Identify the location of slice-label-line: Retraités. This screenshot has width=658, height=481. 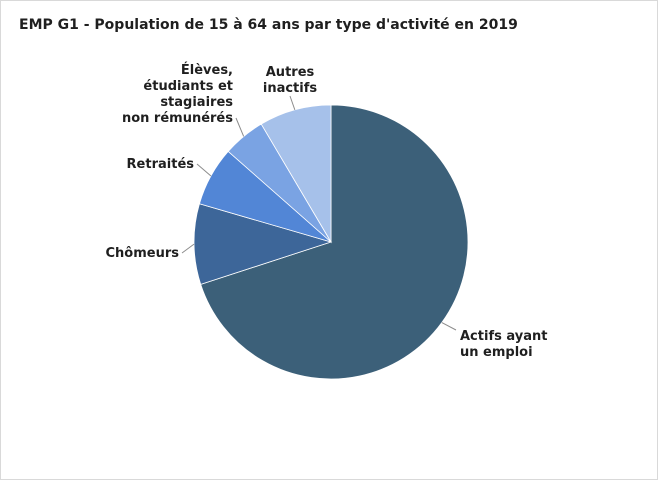
(161, 164).